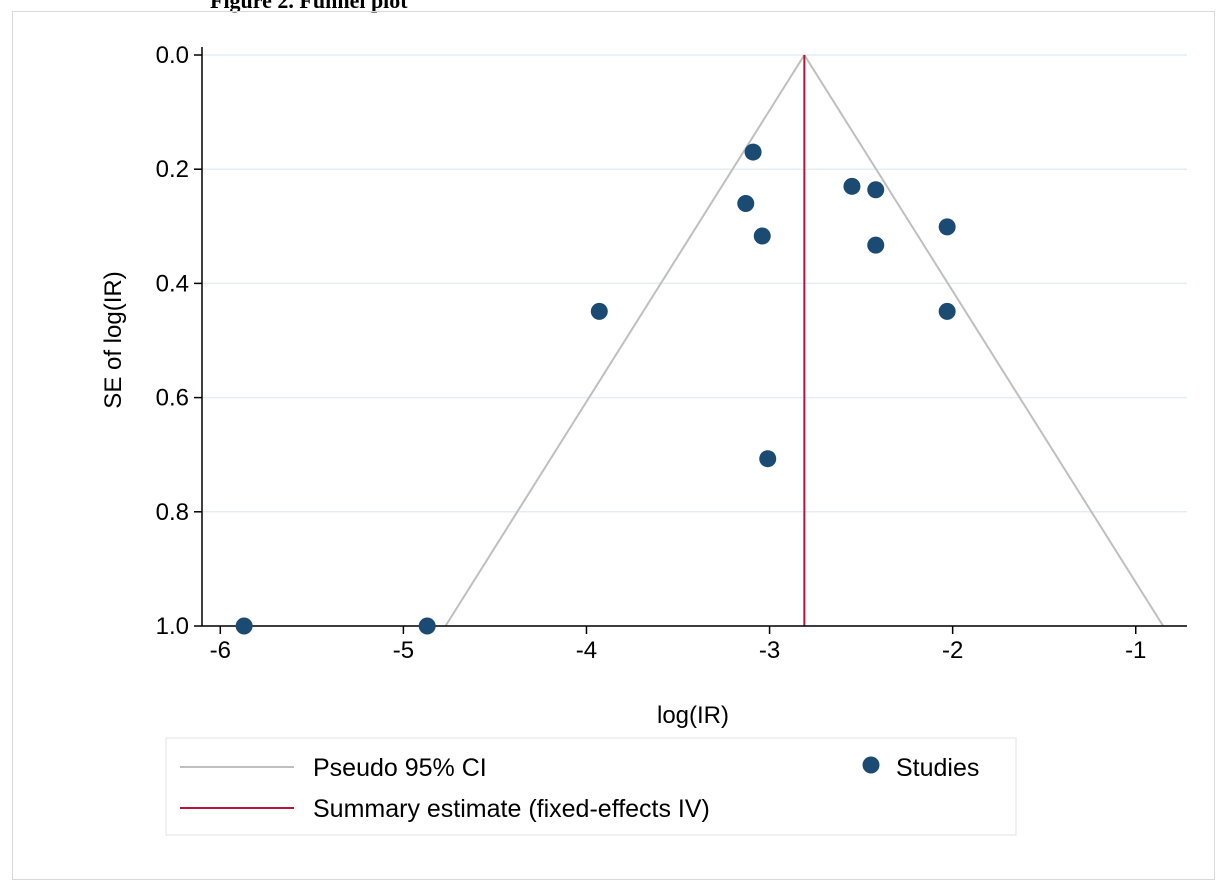 The image size is (1216, 882). Describe the element at coordinates (511, 809) in the screenshot. I see `legend-label-summary: Summary estimate (fixed-effects IV)` at that location.